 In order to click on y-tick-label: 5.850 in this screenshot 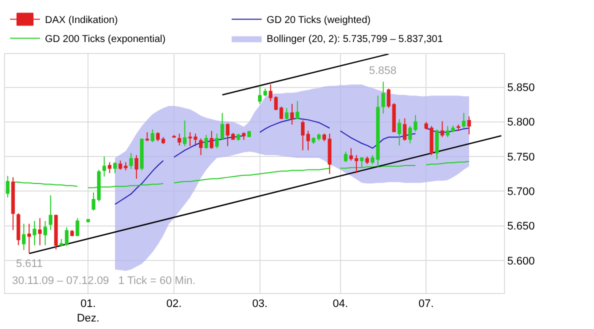, I will do `click(521, 88)`.